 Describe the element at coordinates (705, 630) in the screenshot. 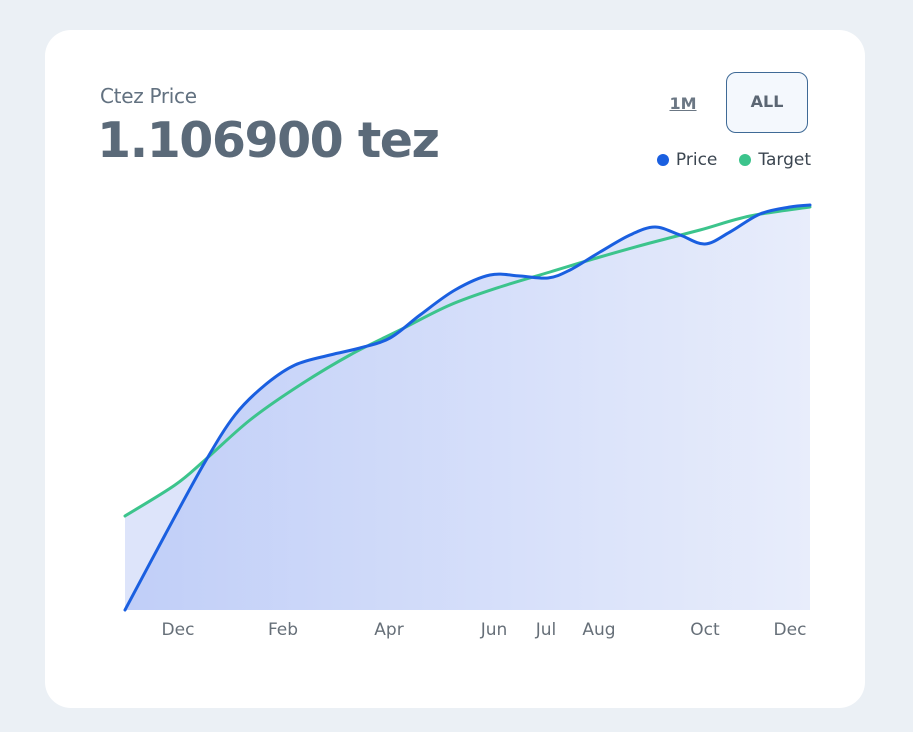

I see `x-tick-label: Oct` at that location.